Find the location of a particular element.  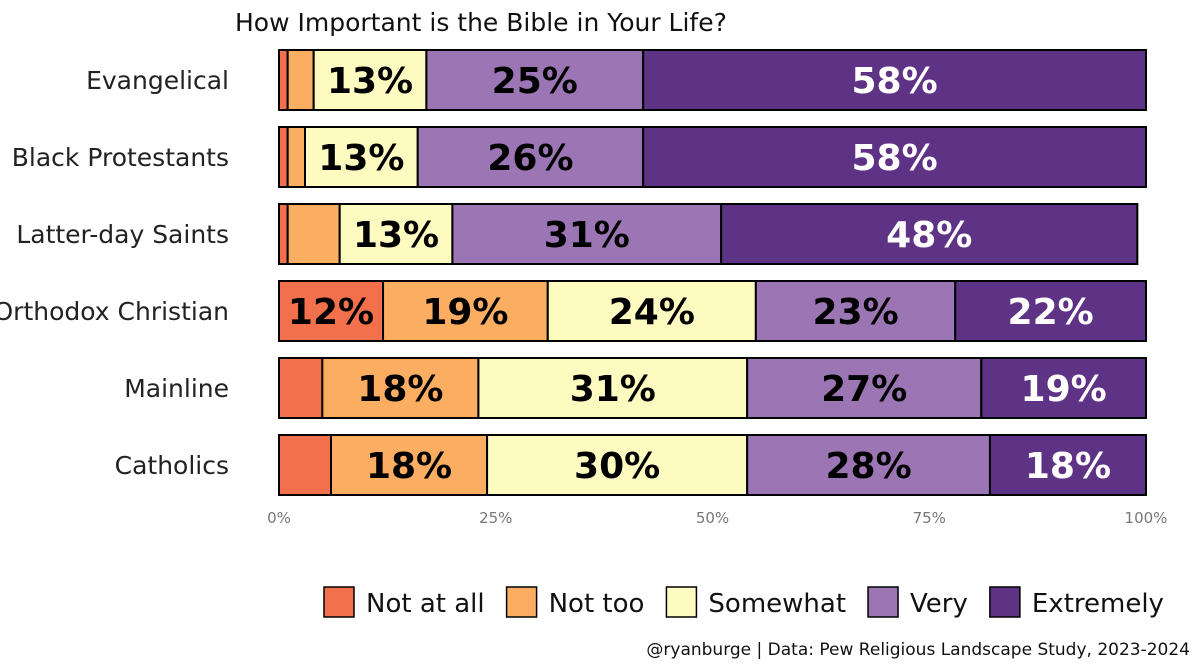

legend-swatch-somewhat is located at coordinates (681, 602).